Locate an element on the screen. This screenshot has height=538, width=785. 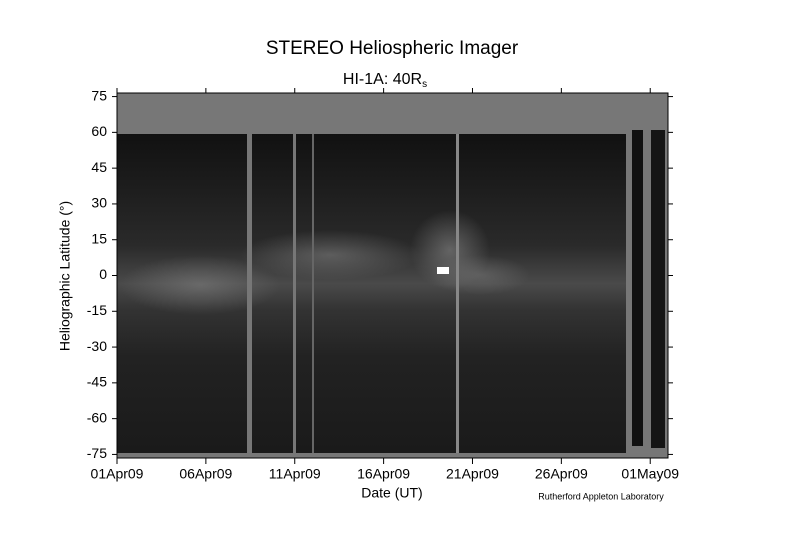
x-tick-label: 16Apr09 is located at coordinates (383, 474).